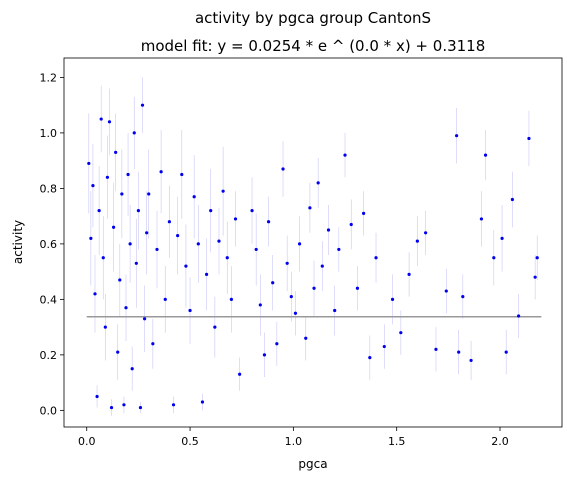 The width and height of the screenshot is (567, 484). I want to click on y-tick-label: 0.0, so click(49, 410).